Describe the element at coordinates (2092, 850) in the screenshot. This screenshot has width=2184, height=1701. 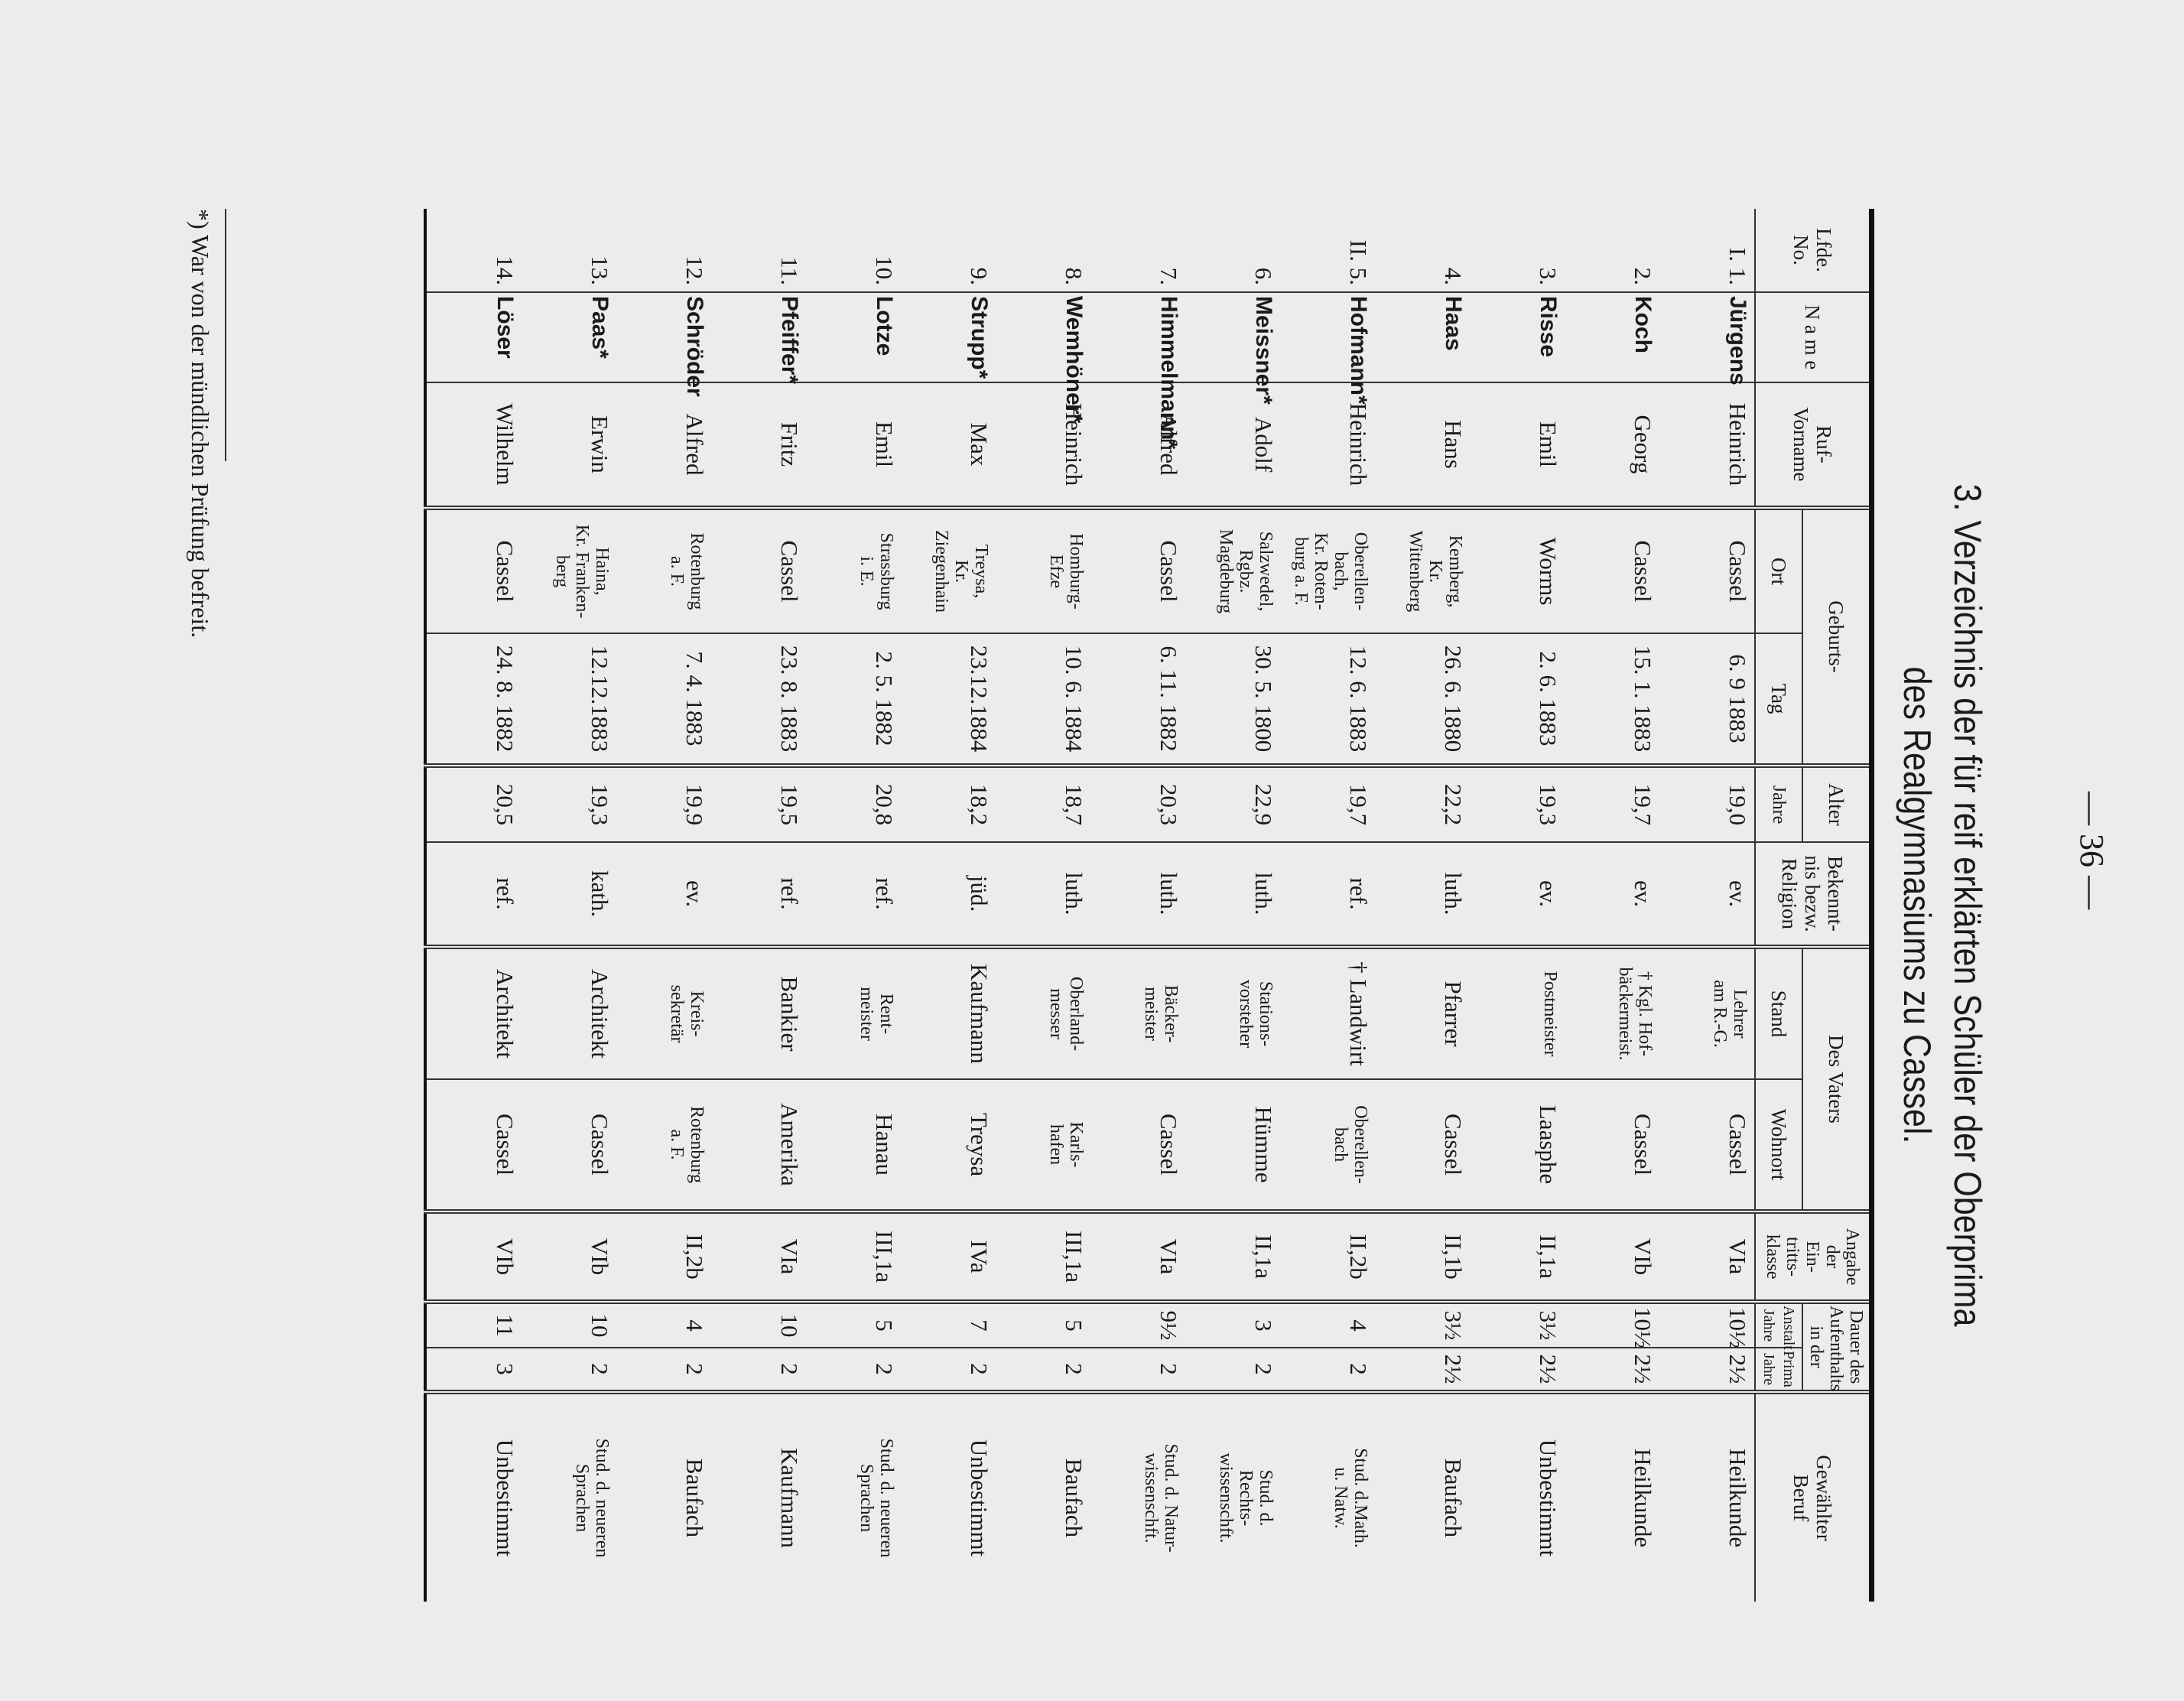
I see `page-number: — 36 —` at that location.